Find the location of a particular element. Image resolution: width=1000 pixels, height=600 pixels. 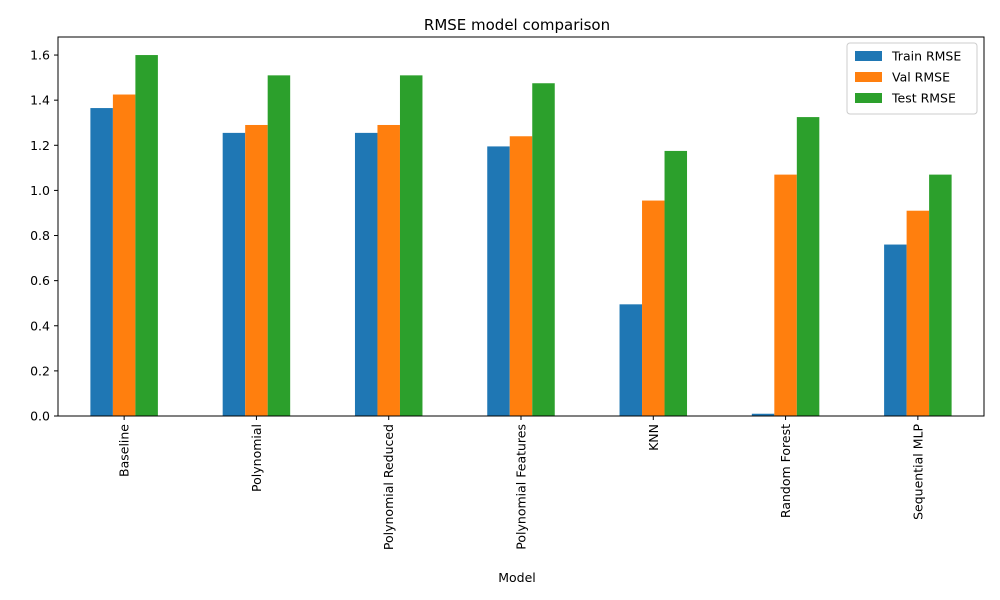

y-tick-label: 1.0 is located at coordinates (40, 190).